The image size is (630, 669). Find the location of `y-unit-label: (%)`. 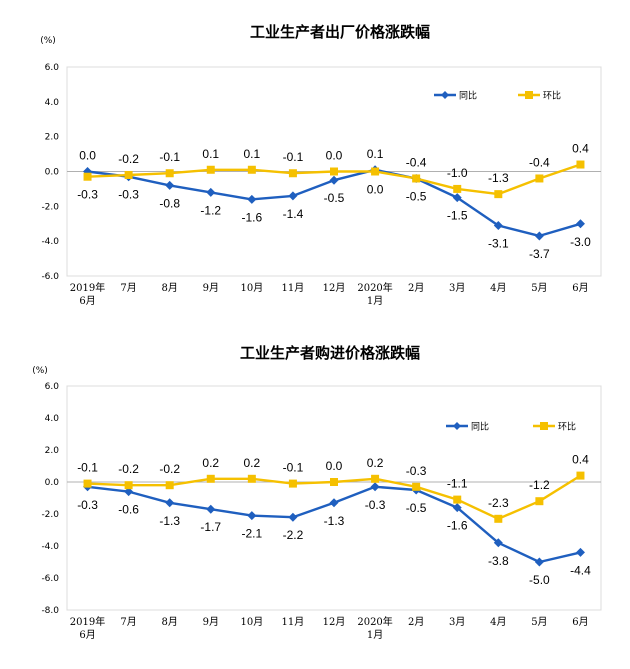

y-unit-label: (%) is located at coordinates (48, 41).